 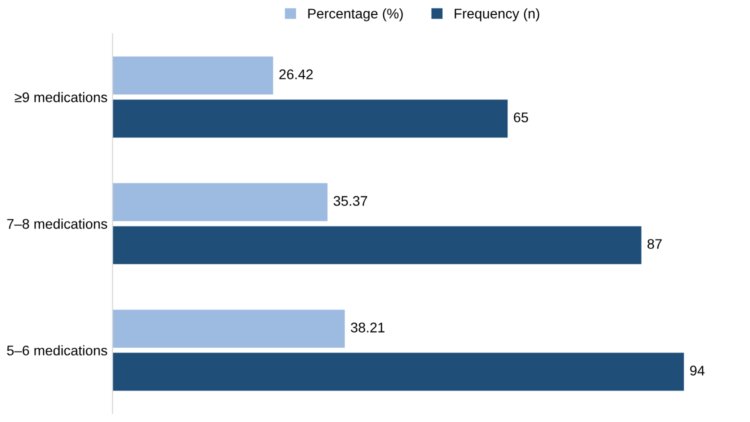 What do you see at coordinates (57, 223) in the screenshot?
I see `y-tick-label: 7–8 medications` at bounding box center [57, 223].